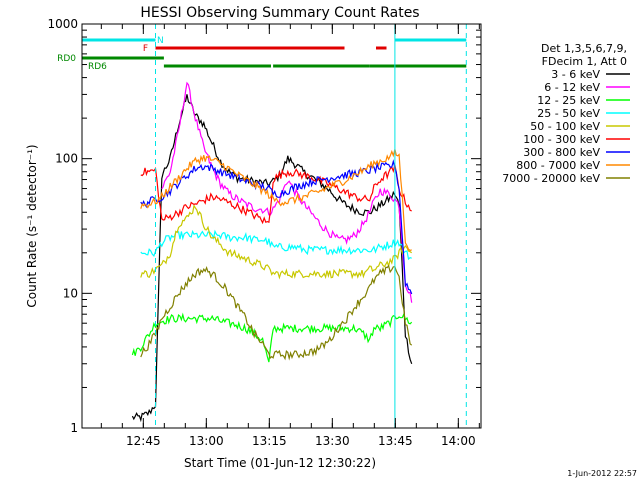  What do you see at coordinates (551, 178) in the screenshot?
I see `legend-label-7000-20000-kev: 7000 - 20000 keV` at bounding box center [551, 178].